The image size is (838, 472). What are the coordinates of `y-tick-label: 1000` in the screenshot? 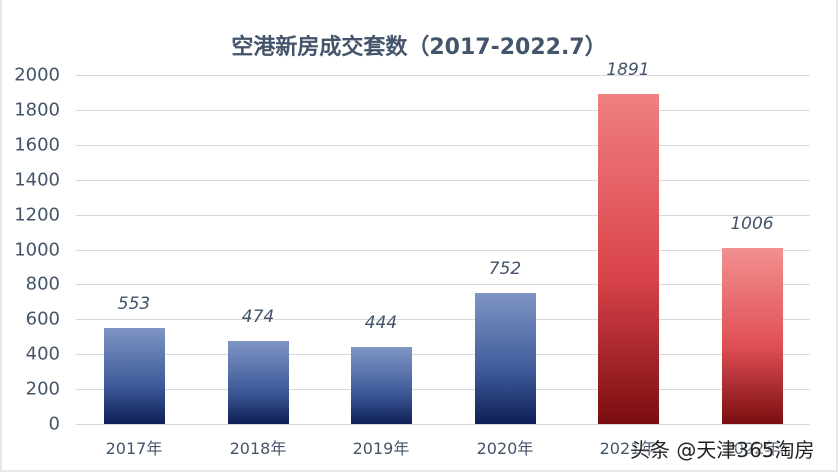 It's located at (37, 249).